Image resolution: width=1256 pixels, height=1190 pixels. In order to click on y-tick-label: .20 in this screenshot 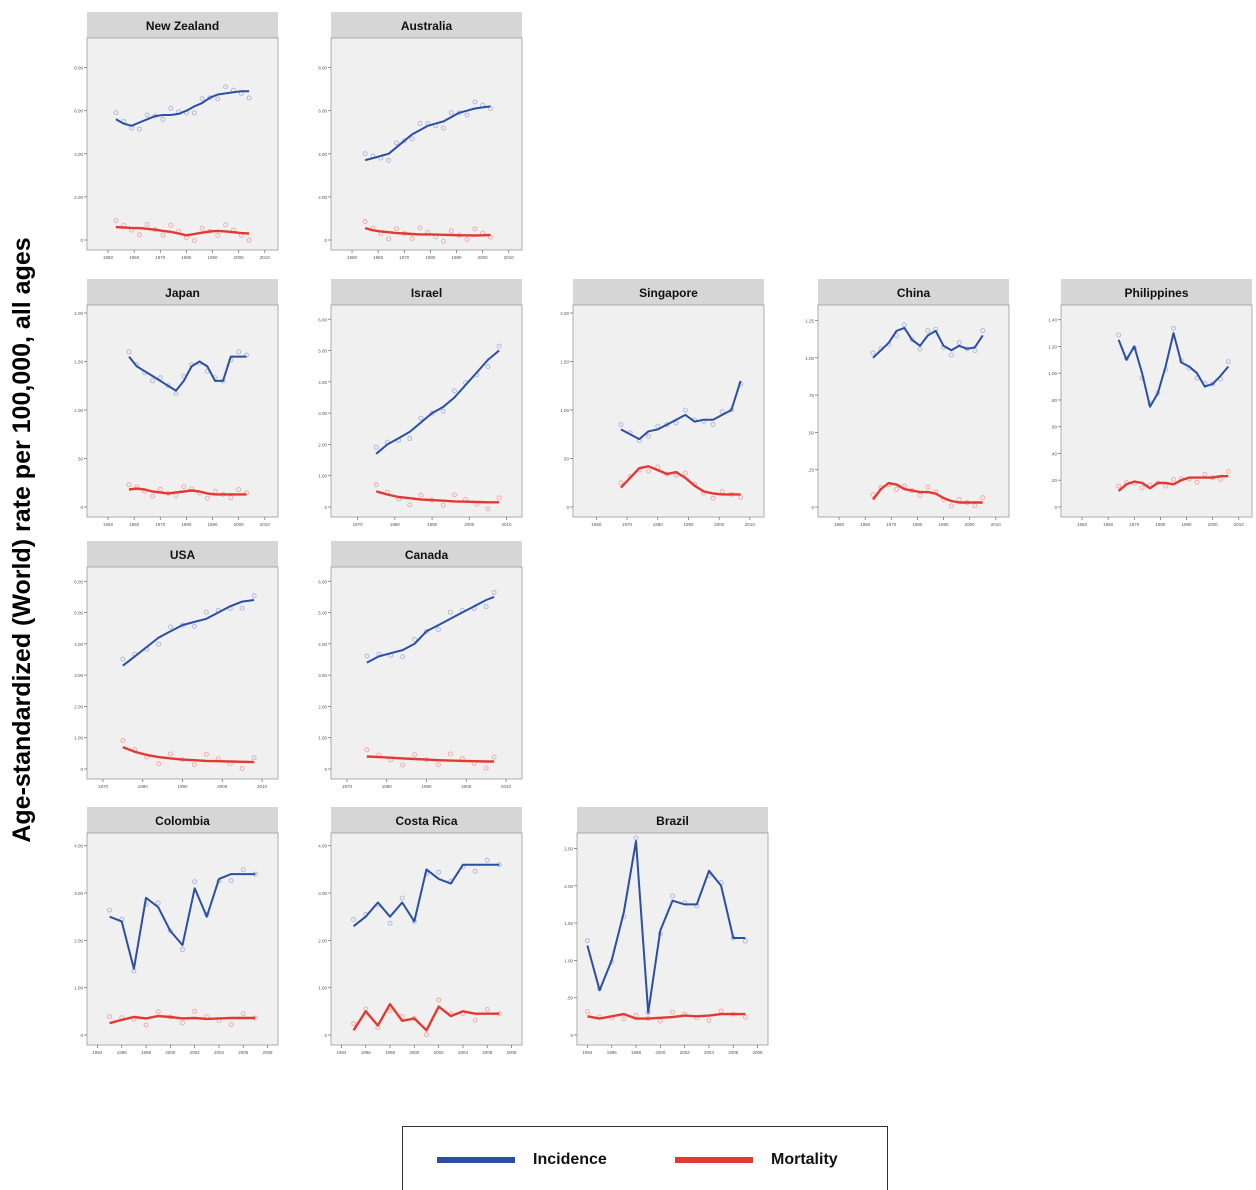, I will do `click(1054, 480)`.